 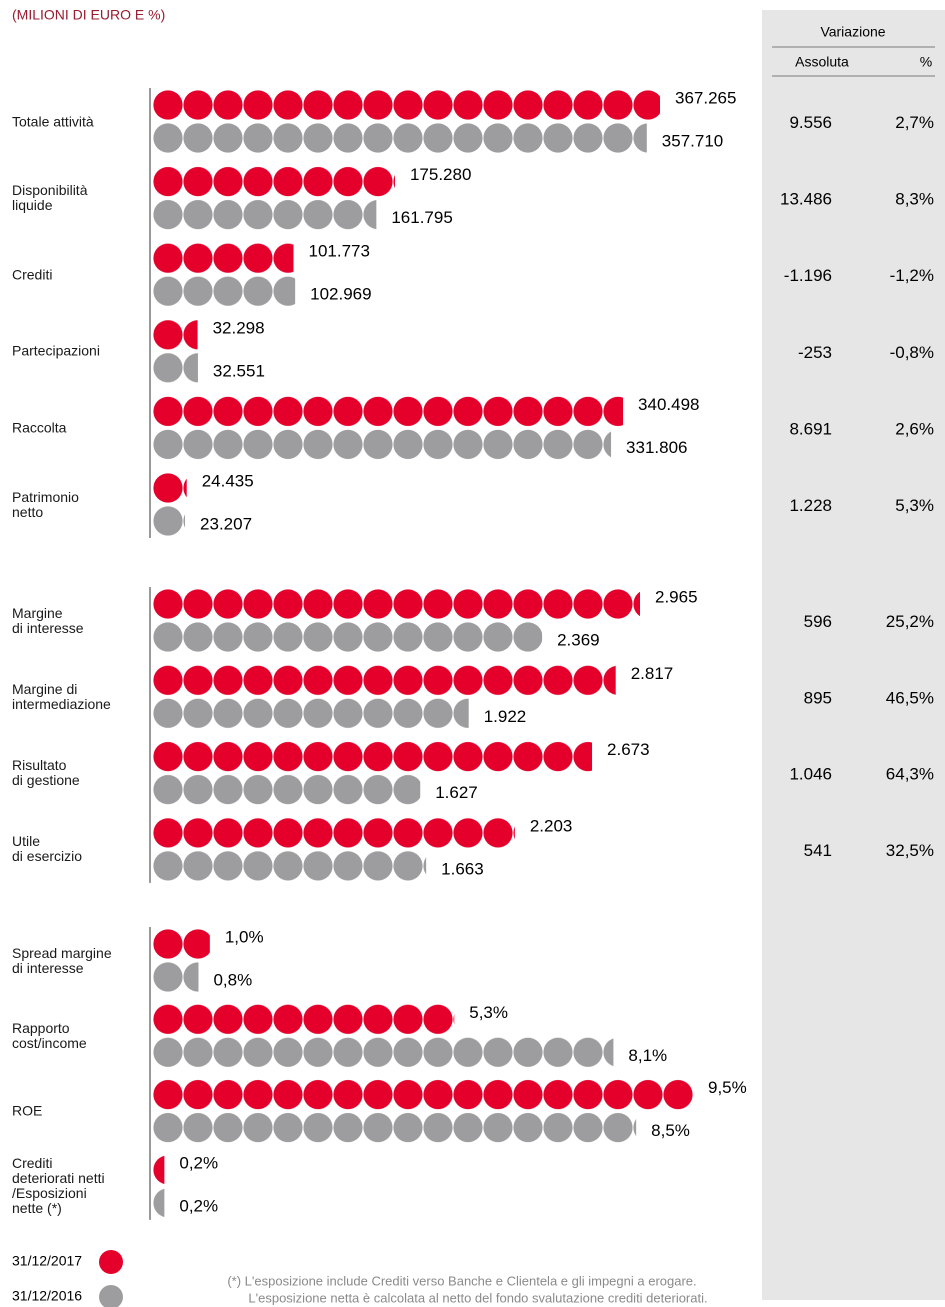 What do you see at coordinates (705, 97) in the screenshot?
I see `value-label: 367.265` at bounding box center [705, 97].